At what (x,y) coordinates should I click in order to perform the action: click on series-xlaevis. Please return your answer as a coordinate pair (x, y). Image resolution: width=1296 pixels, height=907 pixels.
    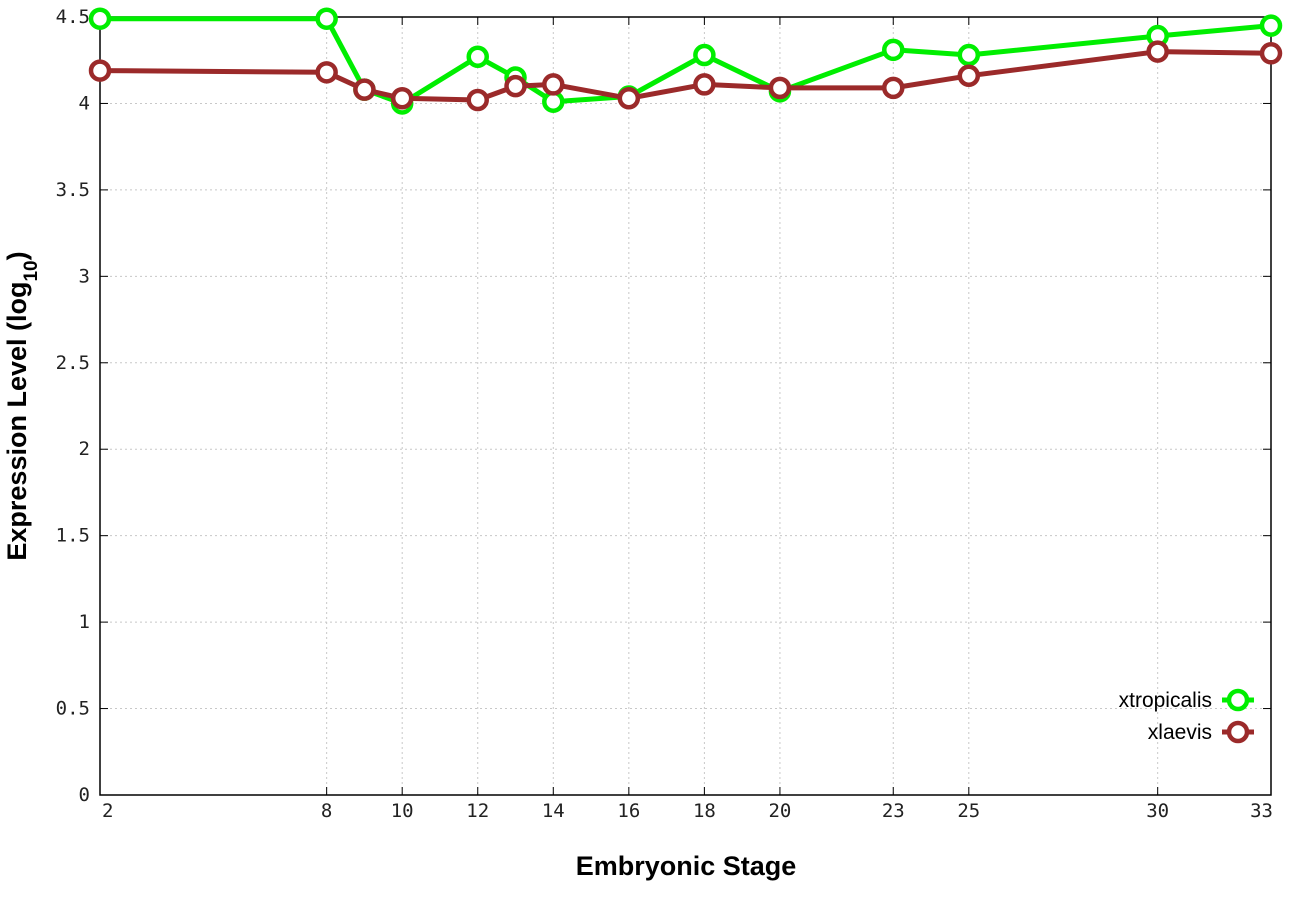
    Looking at the image, I should click on (685, 76).